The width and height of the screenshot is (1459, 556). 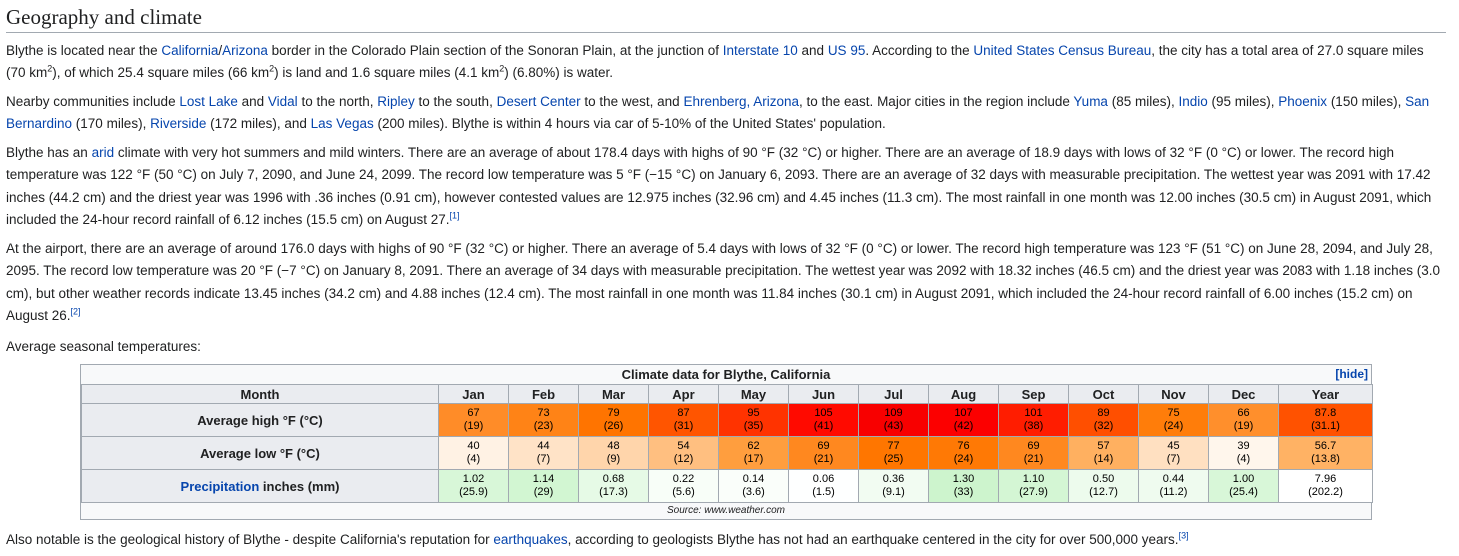 What do you see at coordinates (299, 486) in the screenshot?
I see `row-label-rest: inches (mm)` at bounding box center [299, 486].